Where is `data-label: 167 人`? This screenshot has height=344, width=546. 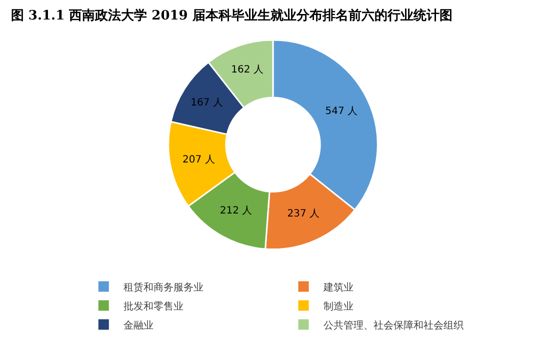 data-label: 167 人 is located at coordinates (206, 102).